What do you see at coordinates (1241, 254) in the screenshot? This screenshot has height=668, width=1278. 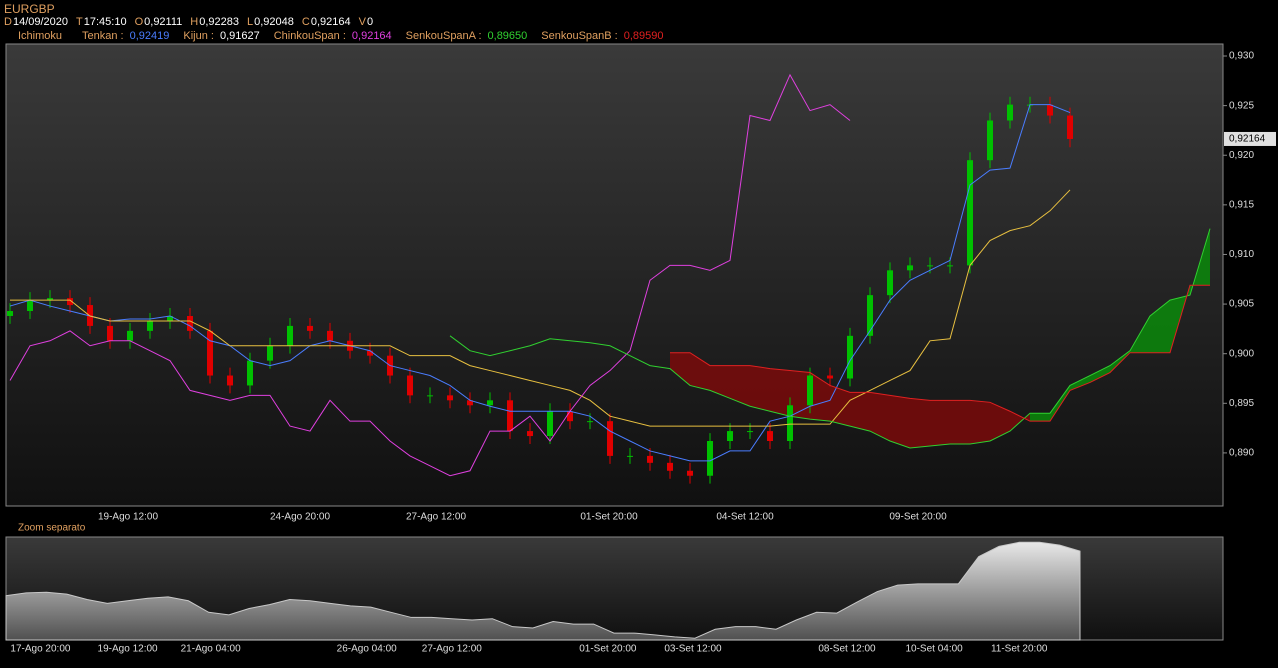 I see `y-tick-label: 0,910` at bounding box center [1241, 254].